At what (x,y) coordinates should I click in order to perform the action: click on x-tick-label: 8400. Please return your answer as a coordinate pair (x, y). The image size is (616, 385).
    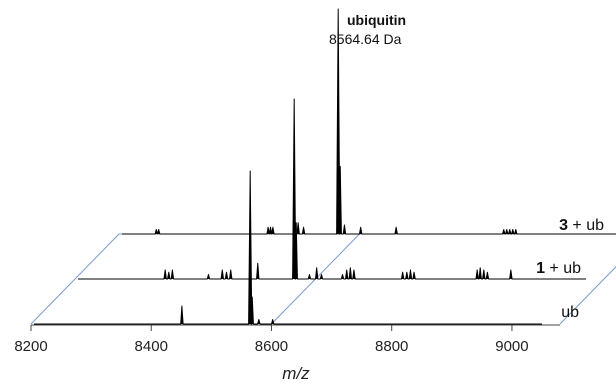
    Looking at the image, I should click on (151, 346).